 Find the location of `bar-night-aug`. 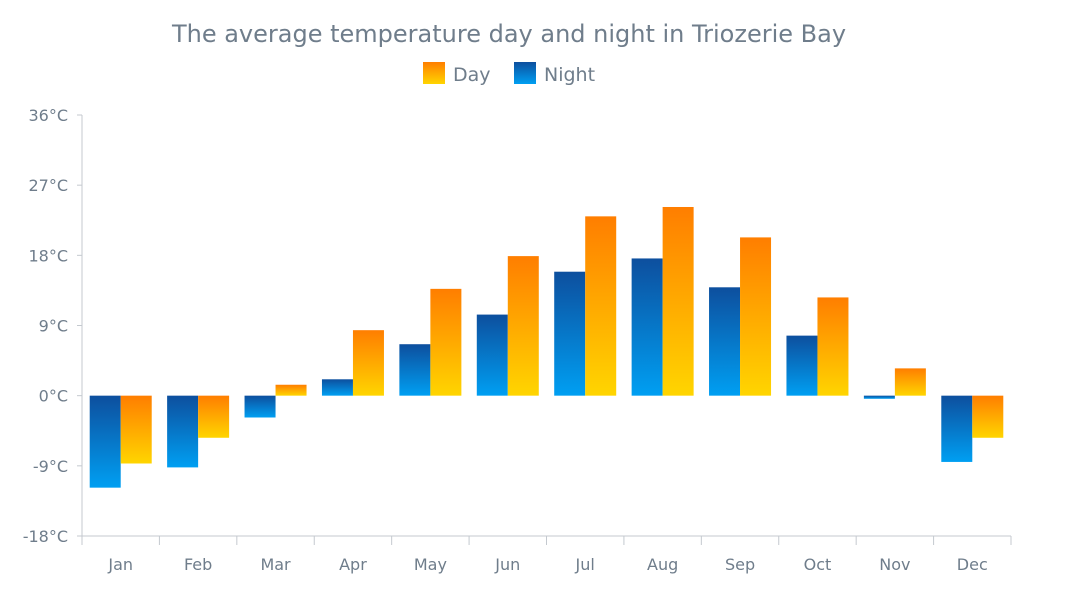

bar-night-aug is located at coordinates (647, 327).